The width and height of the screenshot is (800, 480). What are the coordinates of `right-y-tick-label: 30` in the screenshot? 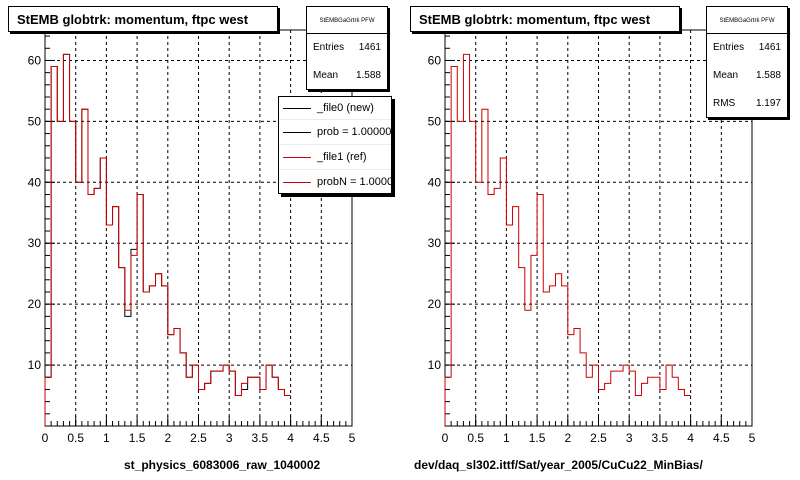 It's located at (435, 243).